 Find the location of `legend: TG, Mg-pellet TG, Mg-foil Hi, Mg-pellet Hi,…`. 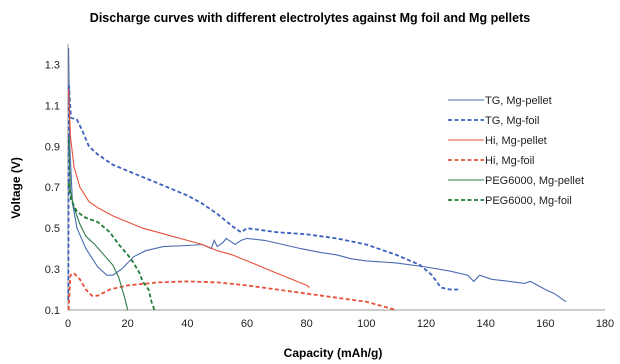

legend: TG, Mg-pellet TG, Mg-foil Hi, Mg-pellet Hi,… is located at coordinates (516, 151).